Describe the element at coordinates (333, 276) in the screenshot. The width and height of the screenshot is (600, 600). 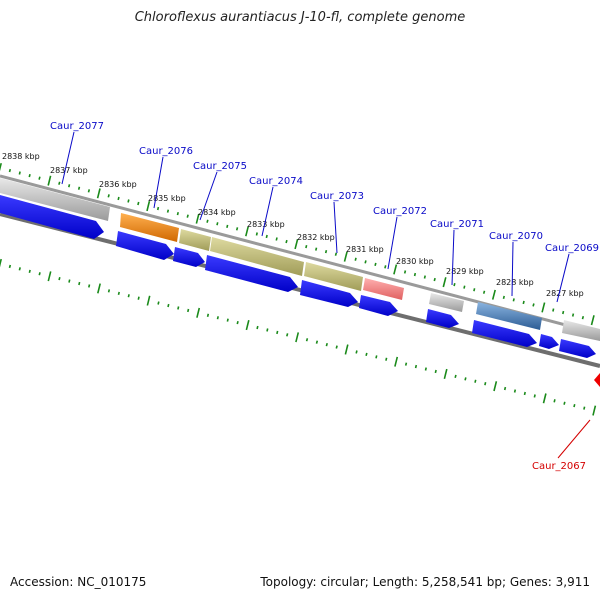
I see `feature-band-caur2073` at that location.